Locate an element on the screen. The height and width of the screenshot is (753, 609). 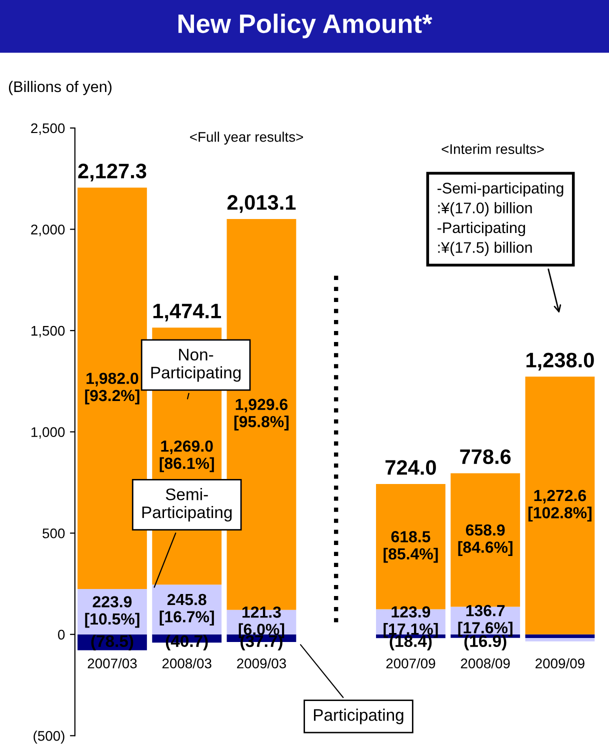
total-label: 1,238.0 is located at coordinates (560, 361).